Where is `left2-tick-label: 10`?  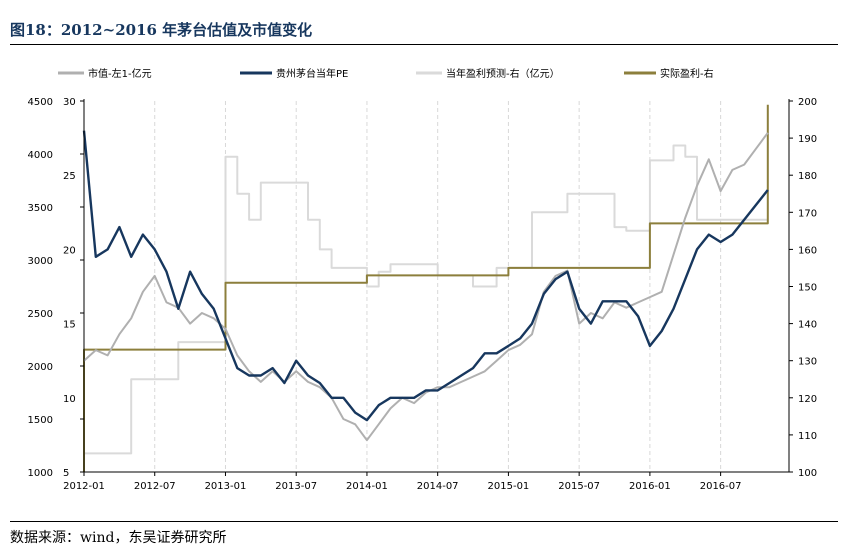
left2-tick-label: 10 is located at coordinates (69, 399).